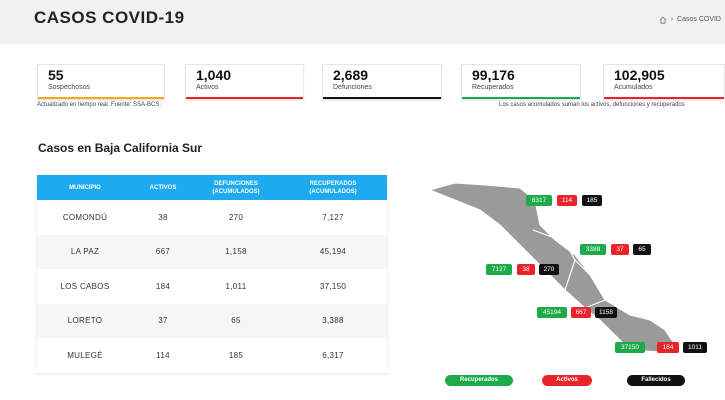  I want to click on stat-card-activos: 1,040 Activos, so click(244, 82).